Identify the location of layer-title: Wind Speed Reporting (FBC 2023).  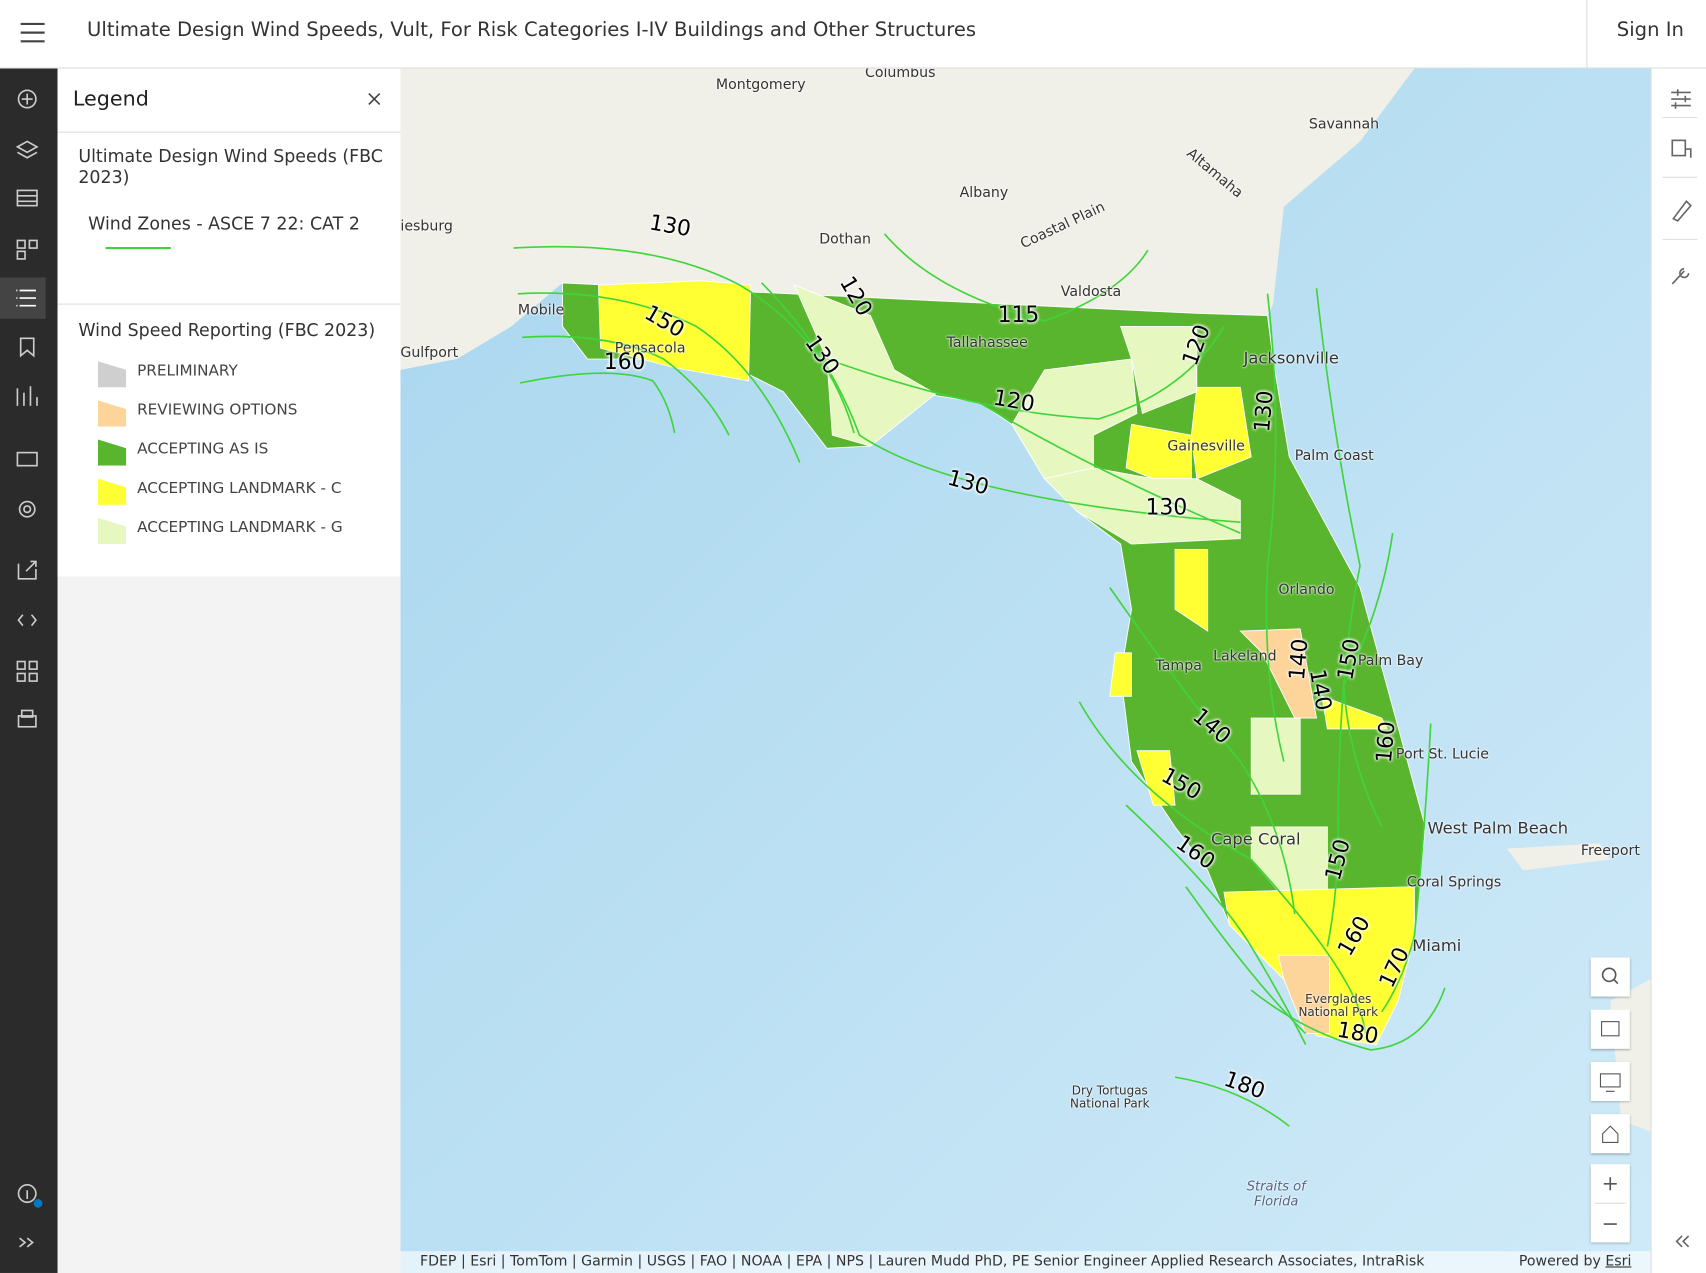
(227, 330).